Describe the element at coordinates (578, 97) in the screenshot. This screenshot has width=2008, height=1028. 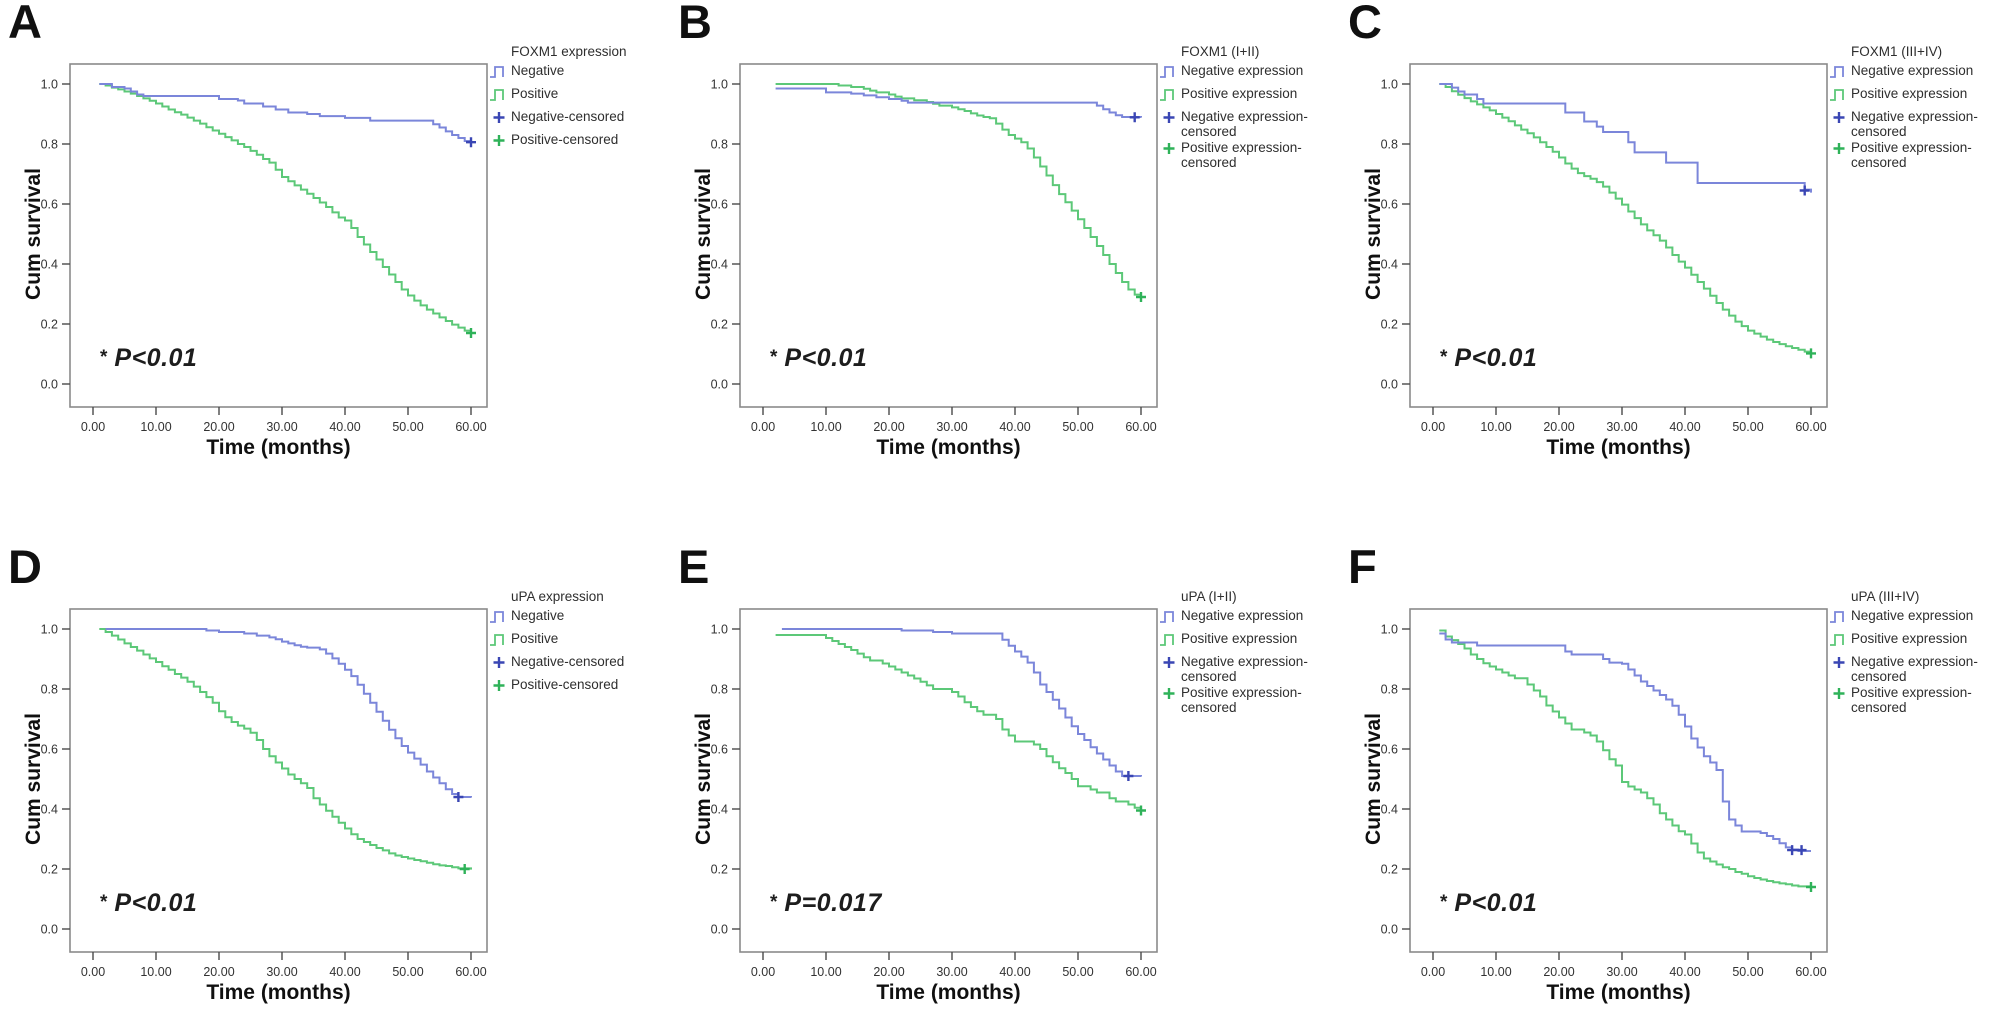
I see `legend-item: Positive` at that location.